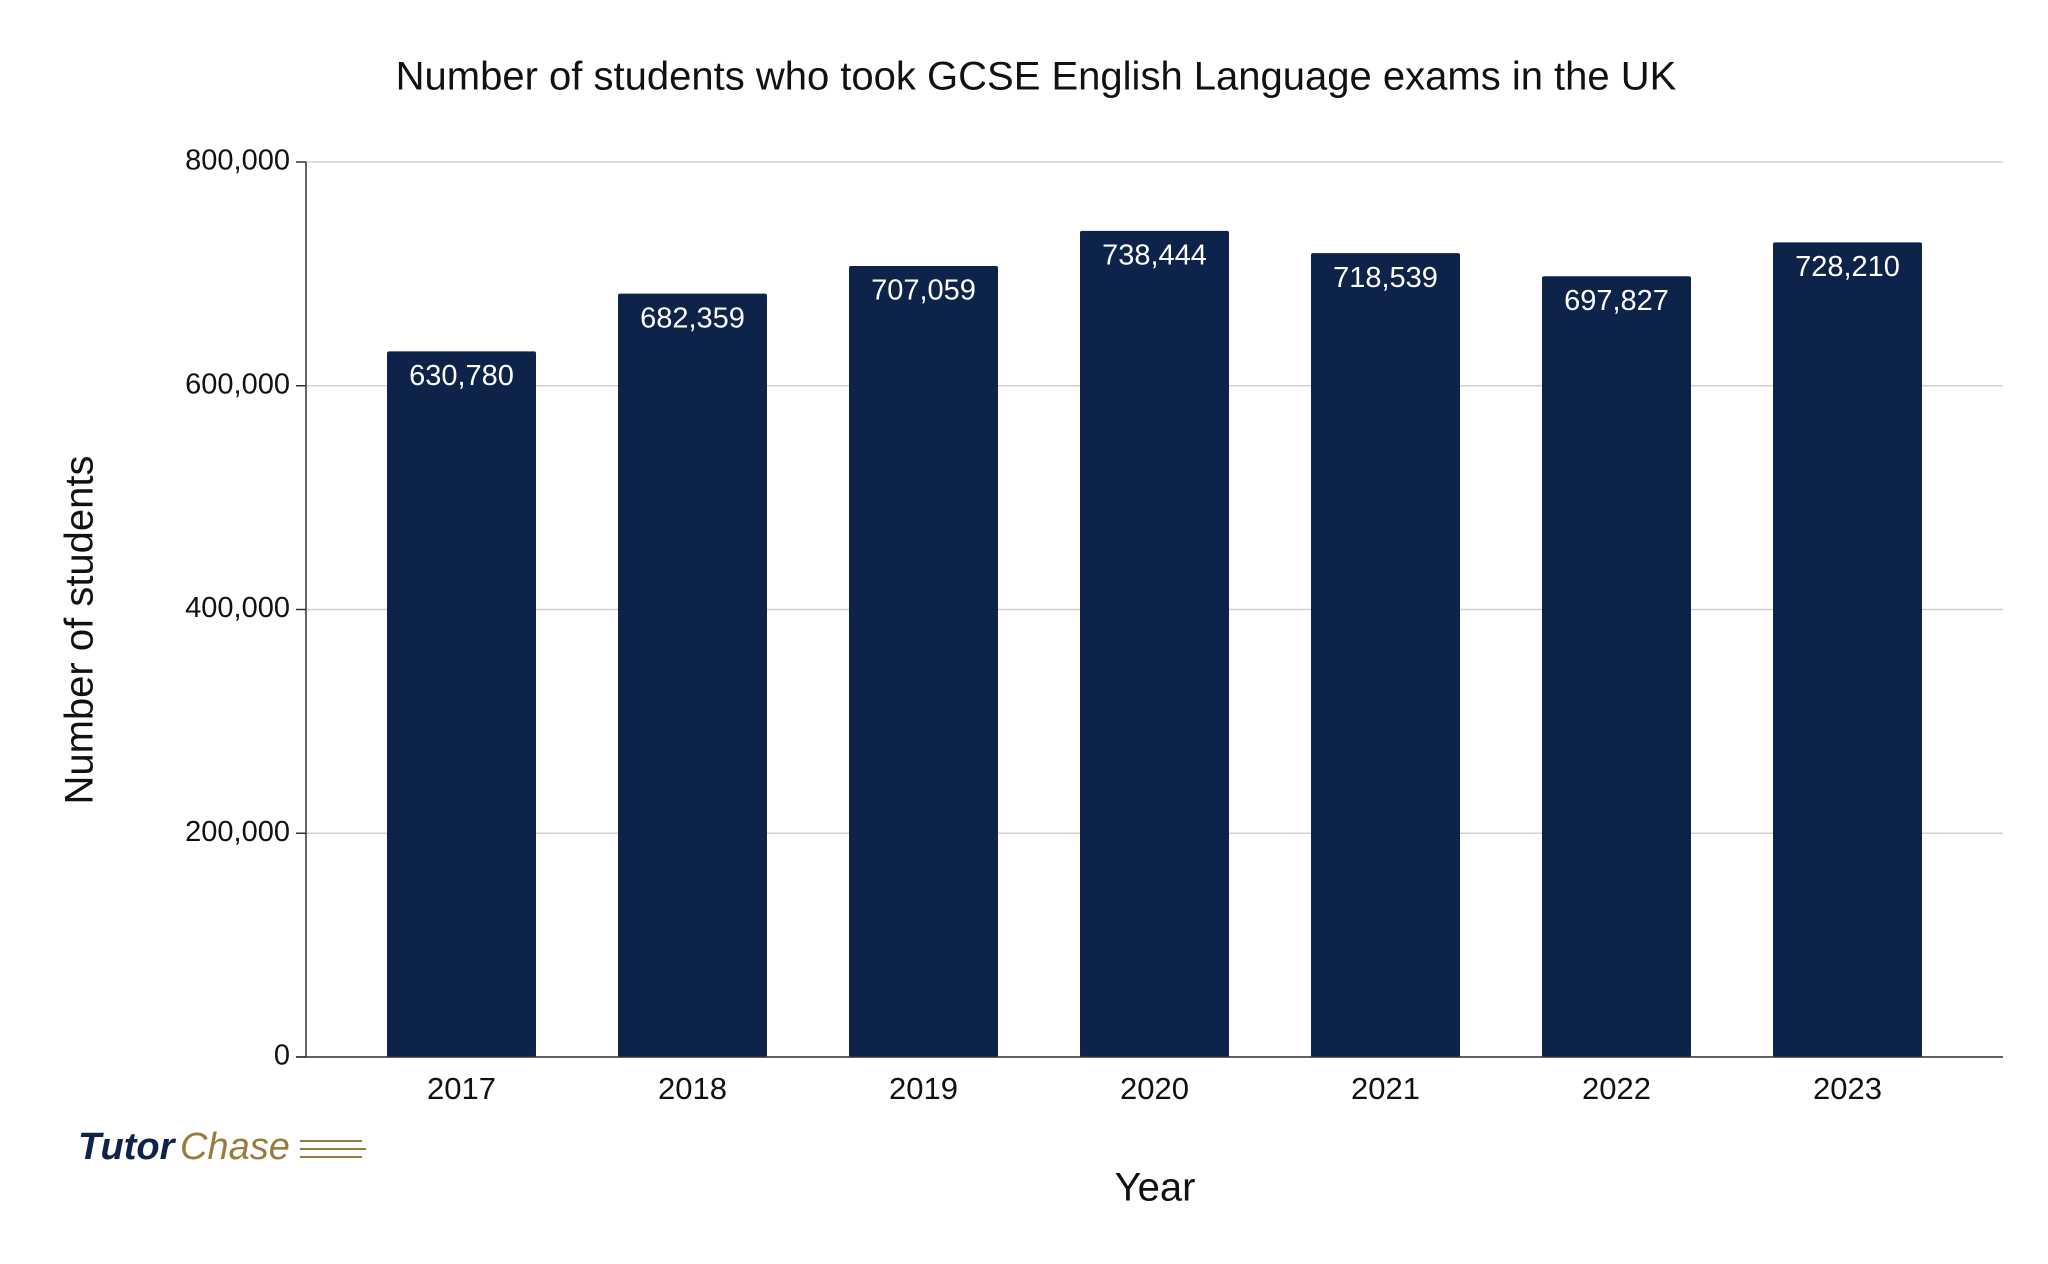  Describe the element at coordinates (282, 1056) in the screenshot. I see `y-tick-label: 0` at that location.